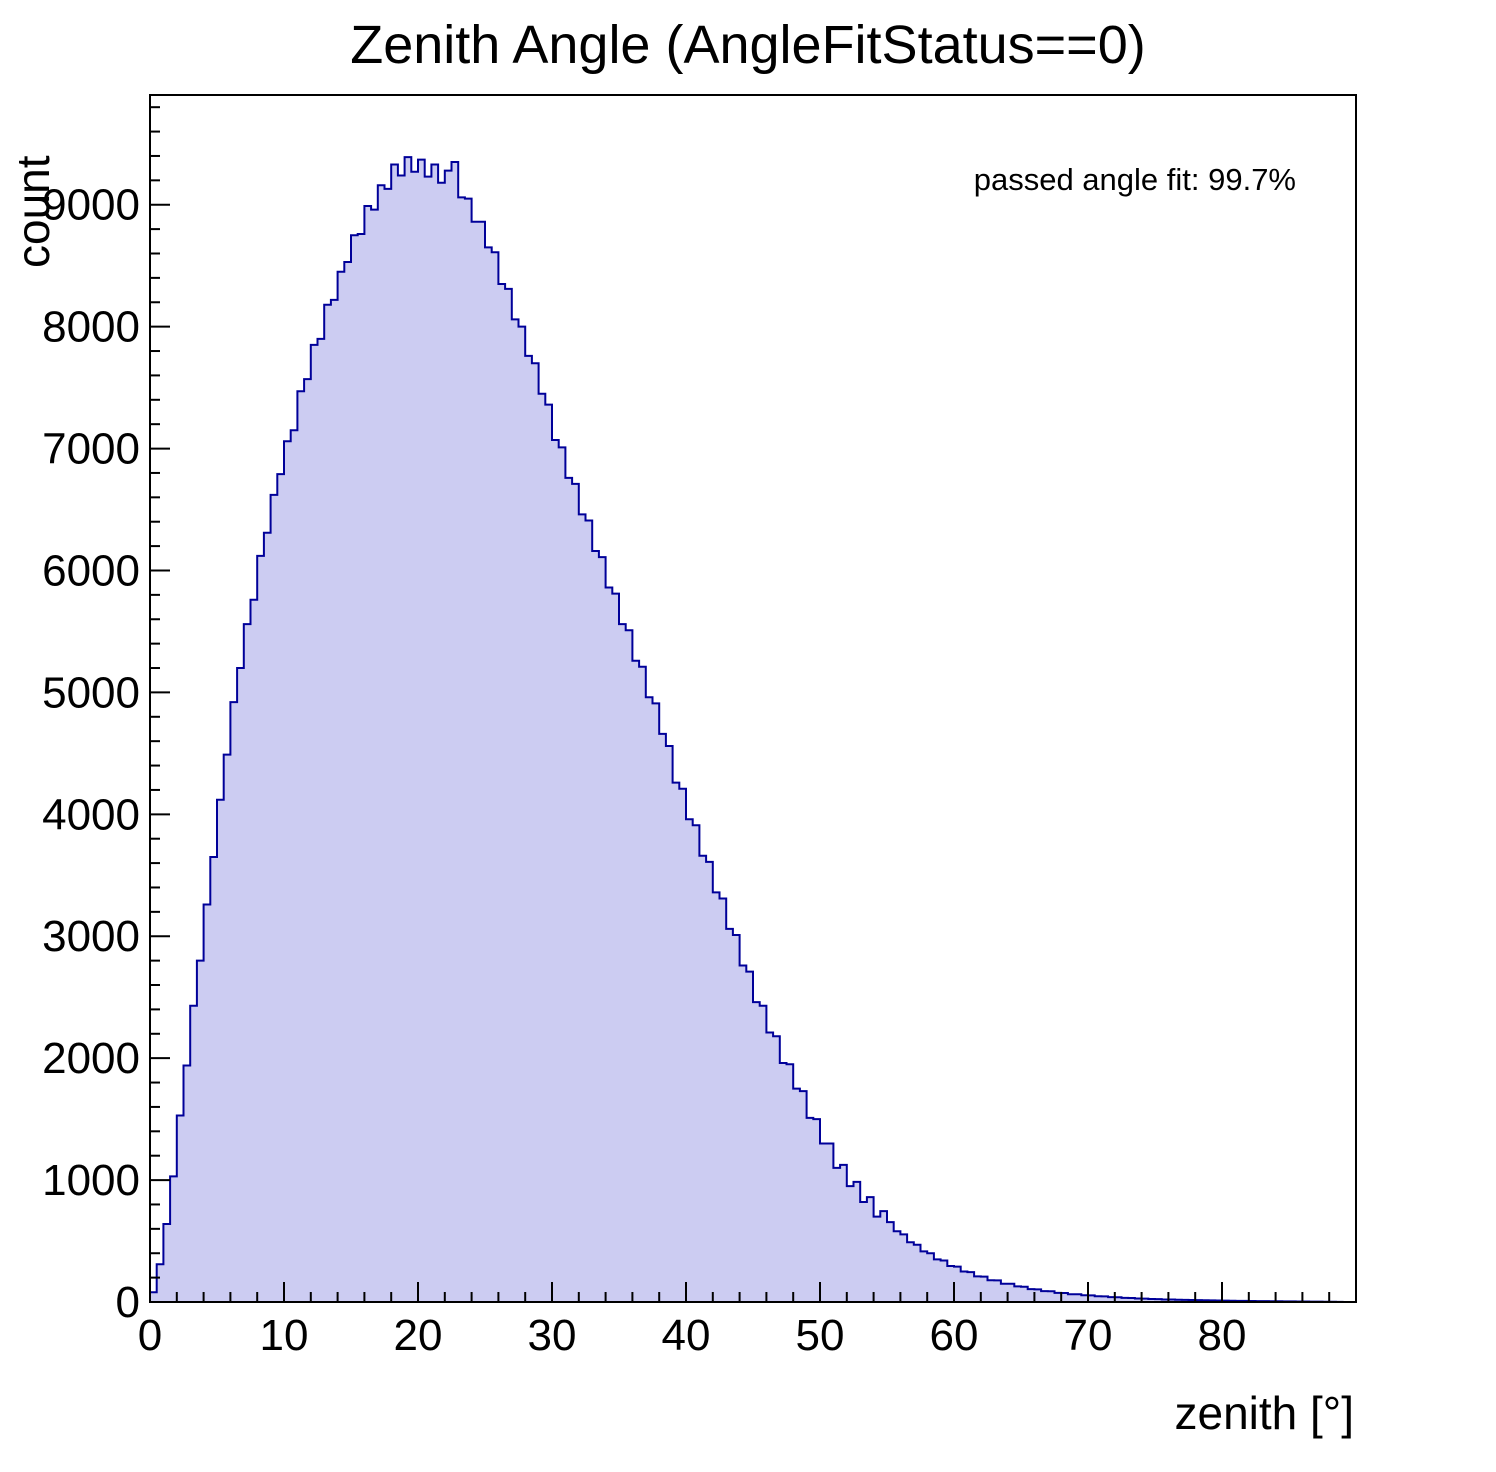 The width and height of the screenshot is (1496, 1472). What do you see at coordinates (1088, 1335) in the screenshot?
I see `svg-text: 70` at bounding box center [1088, 1335].